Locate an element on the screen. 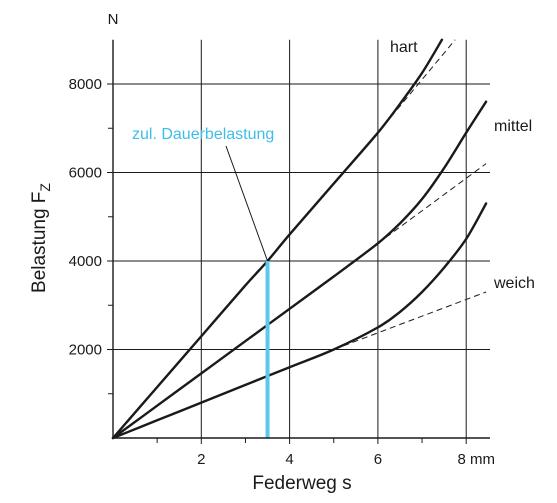  linear-extension-weich is located at coordinates (410, 320).